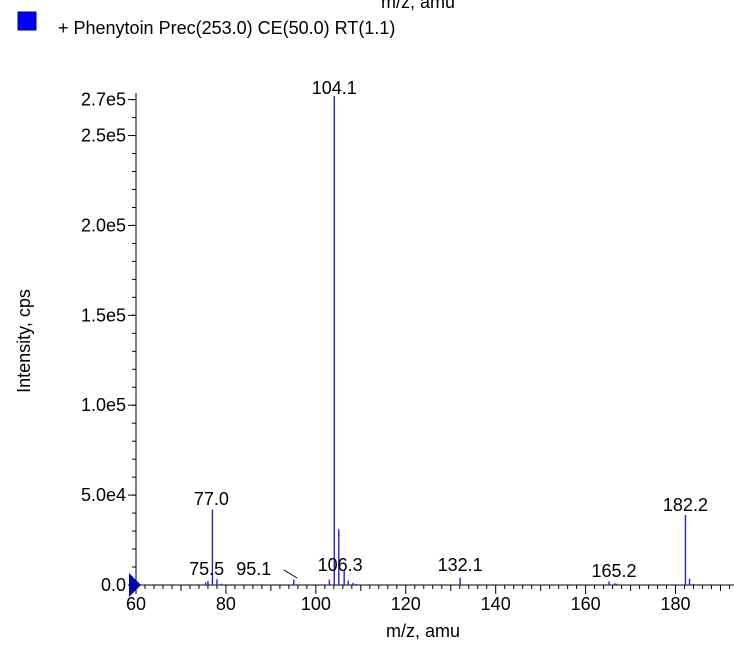 Image resolution: width=742 pixels, height=648 pixels. I want to click on x-tick-label: 160, so click(586, 604).